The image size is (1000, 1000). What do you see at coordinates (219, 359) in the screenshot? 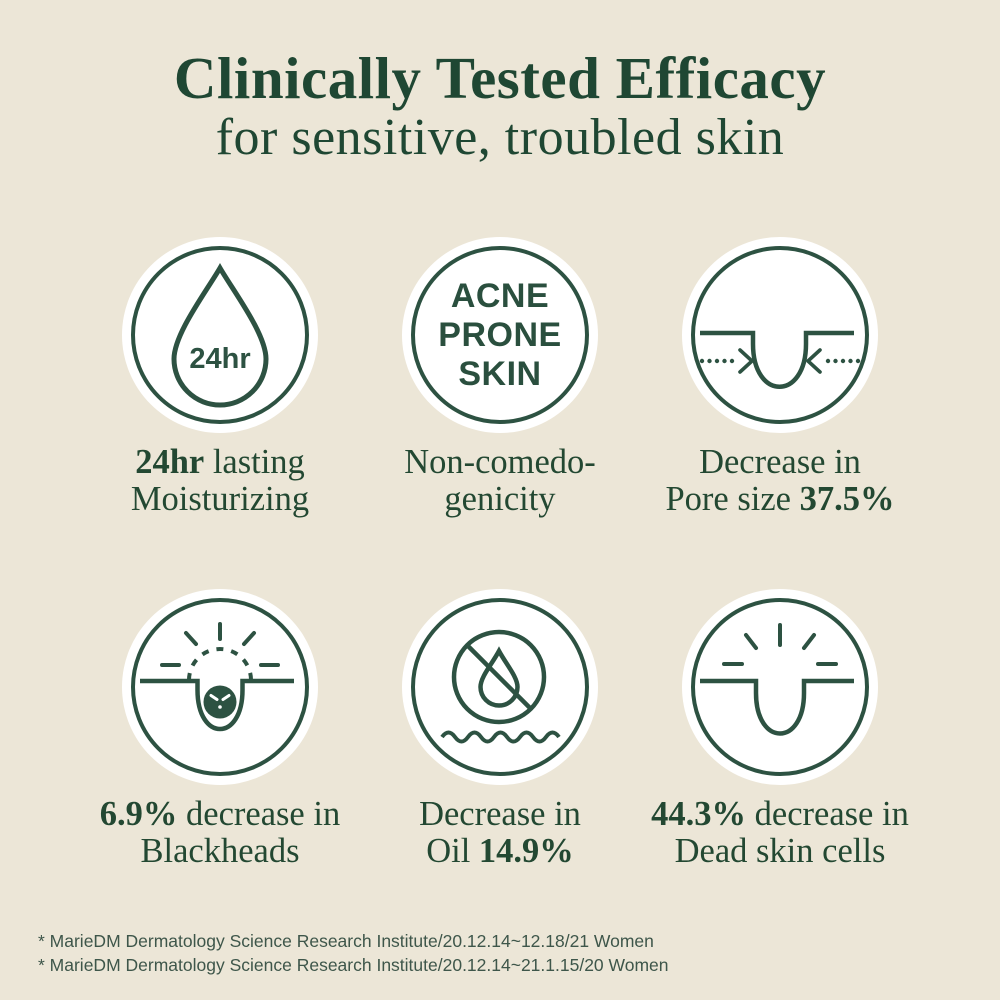
I see `24hr-label: 24hr` at bounding box center [219, 359].